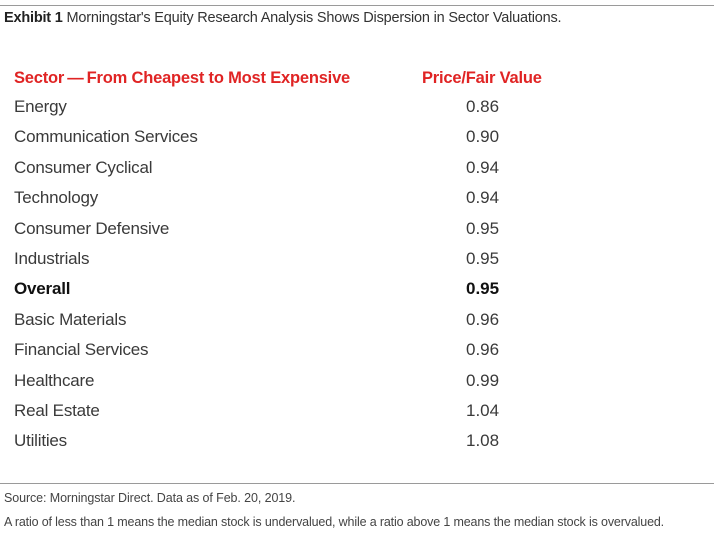 The image size is (716, 535). I want to click on price-fair-value: 0.90, so click(483, 137).